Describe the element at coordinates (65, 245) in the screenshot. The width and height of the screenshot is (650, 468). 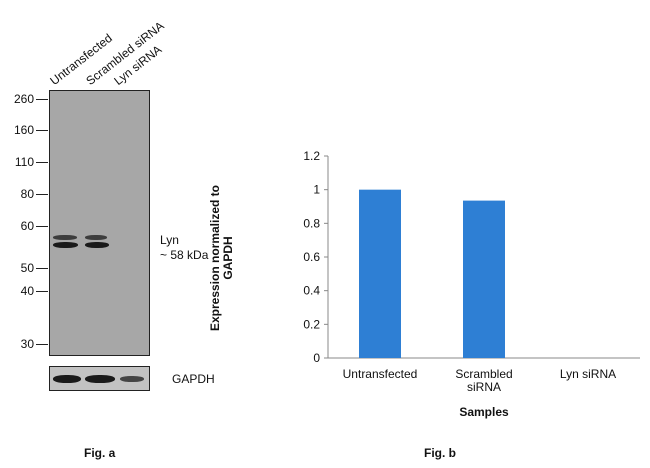
I see `lyn-band-untransfected` at that location.